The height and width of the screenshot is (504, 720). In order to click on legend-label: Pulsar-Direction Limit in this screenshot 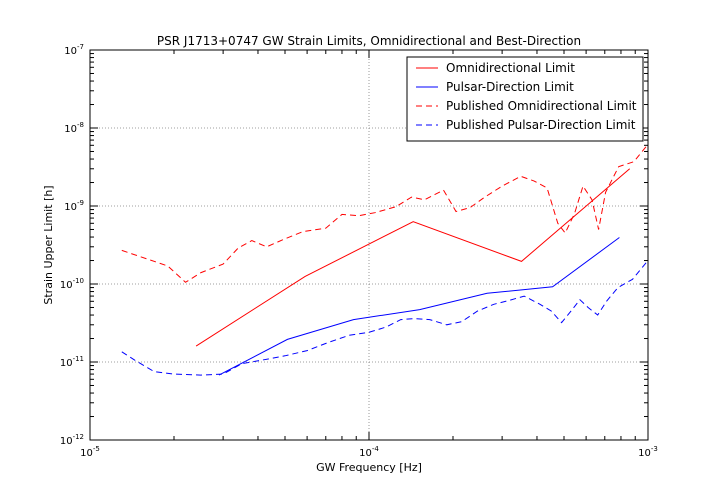, I will do `click(510, 87)`.